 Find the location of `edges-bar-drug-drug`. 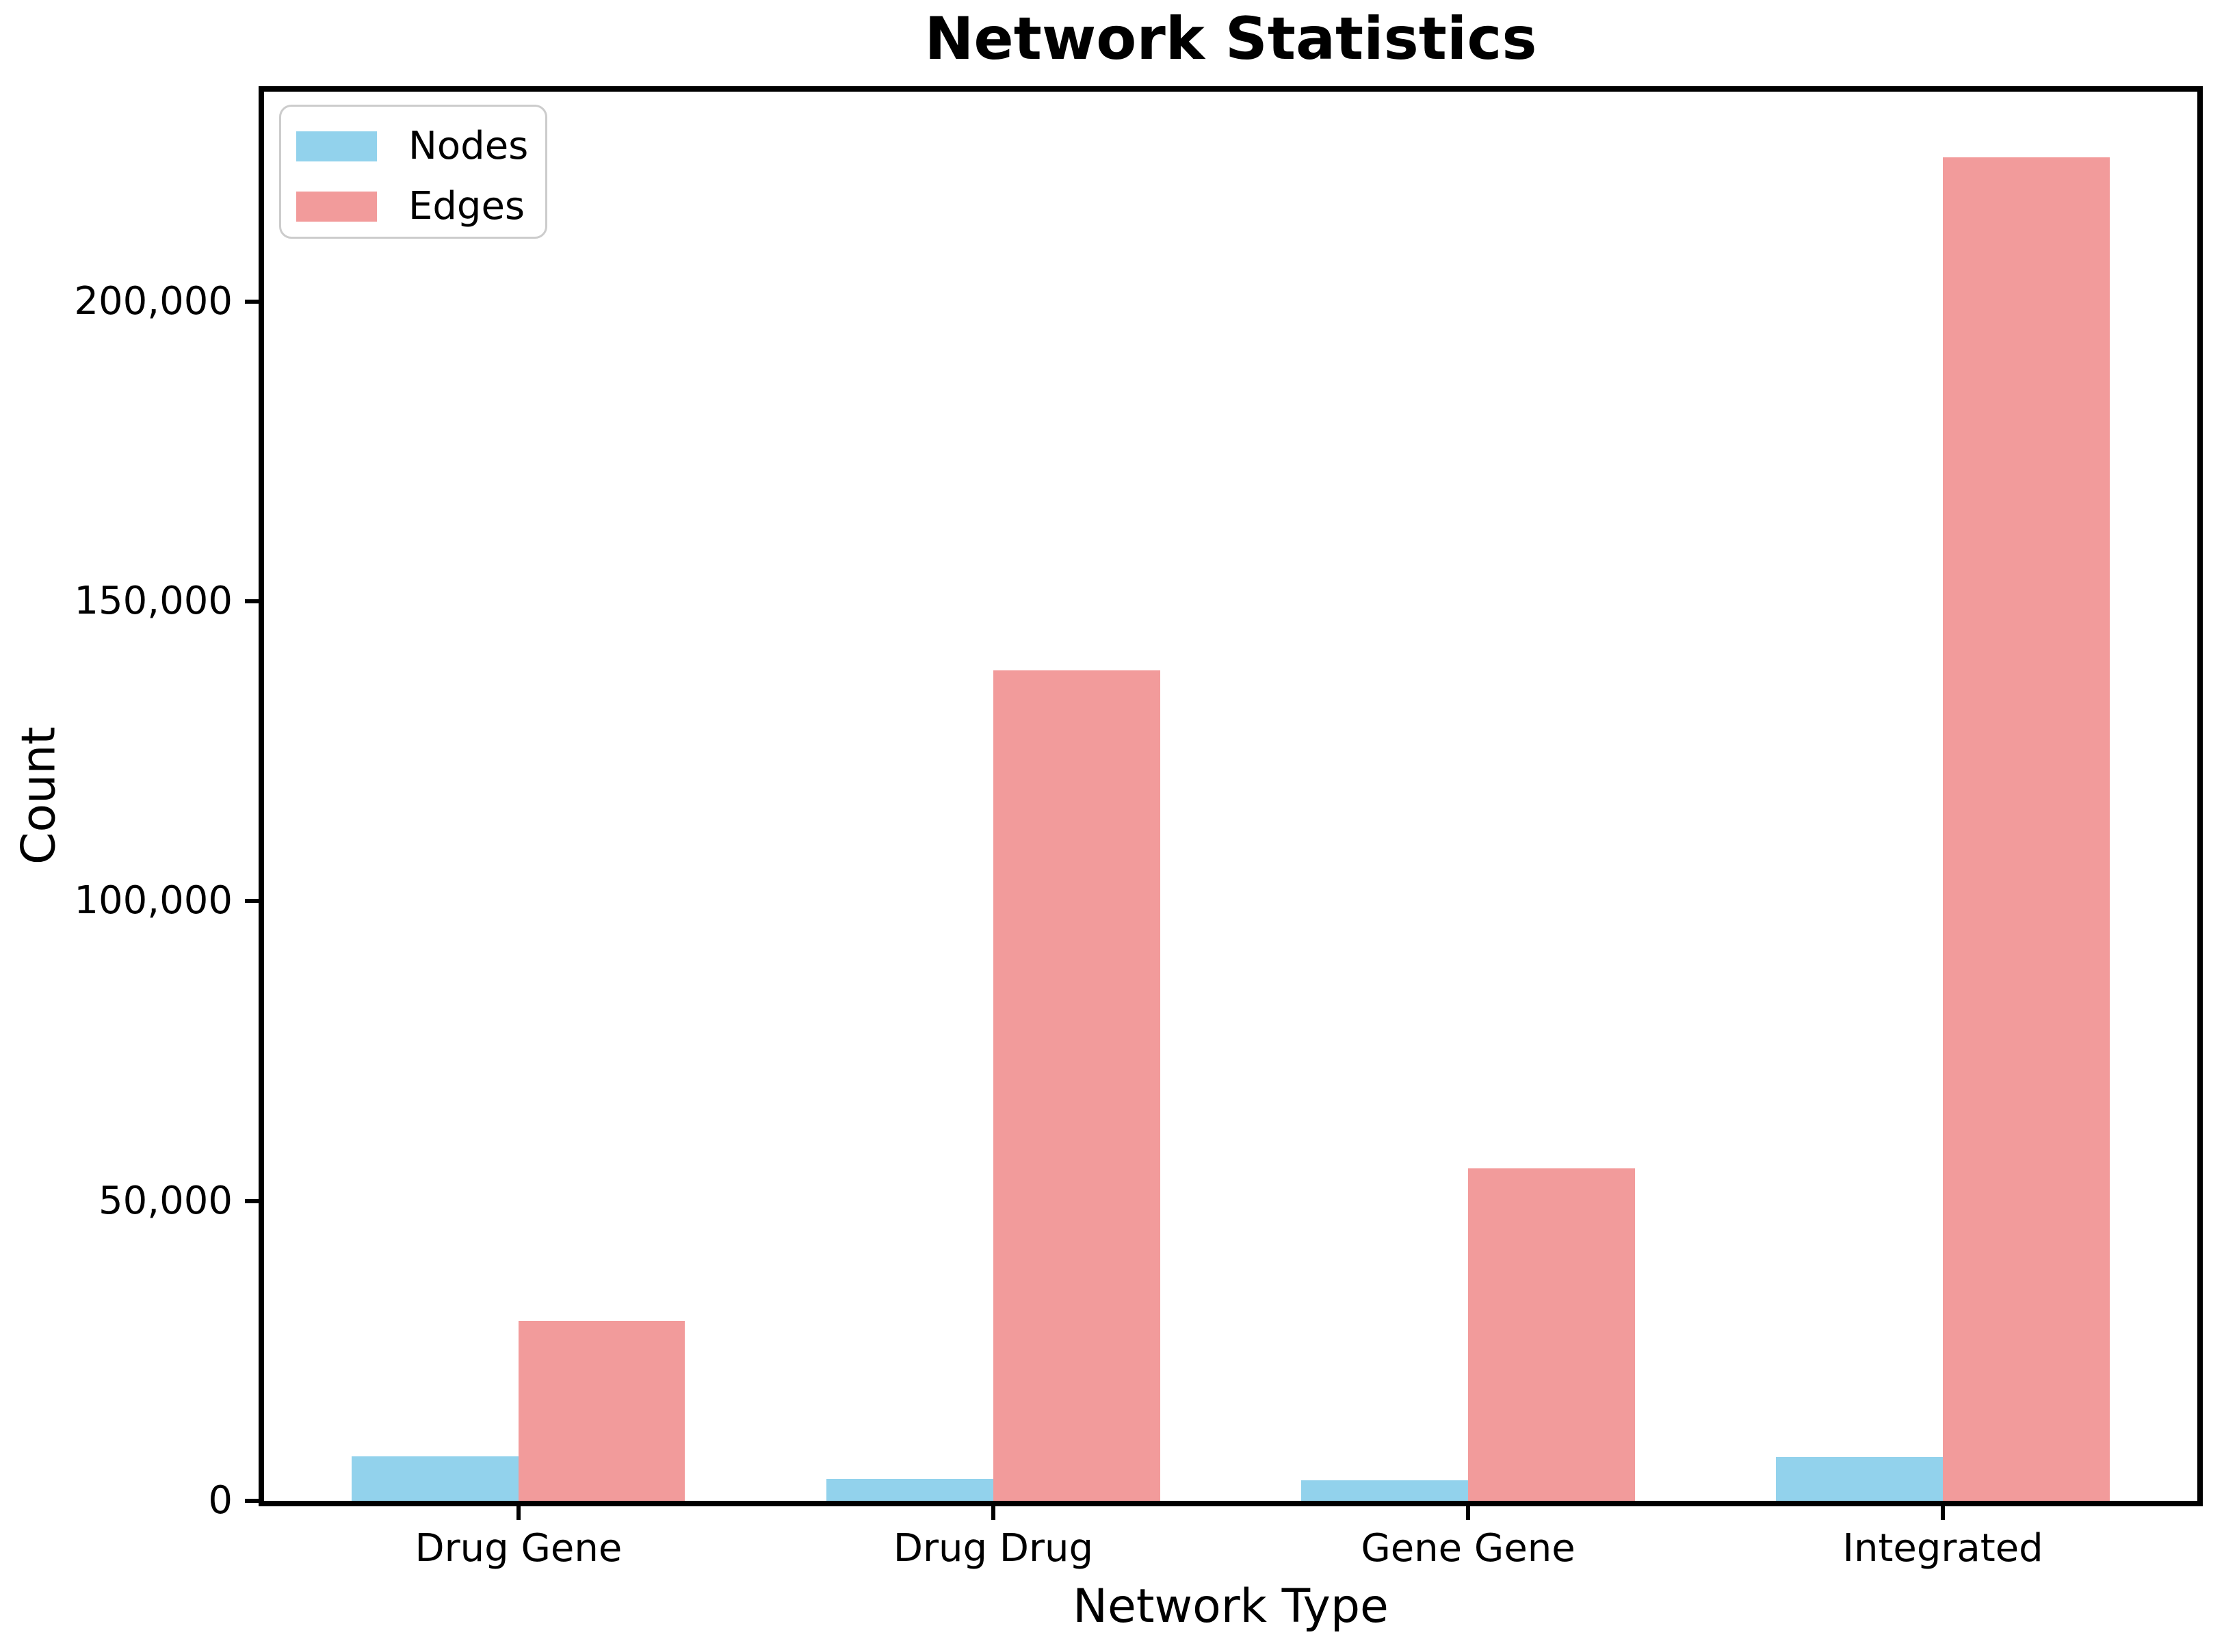

edges-bar-drug-drug is located at coordinates (1076, 1085).